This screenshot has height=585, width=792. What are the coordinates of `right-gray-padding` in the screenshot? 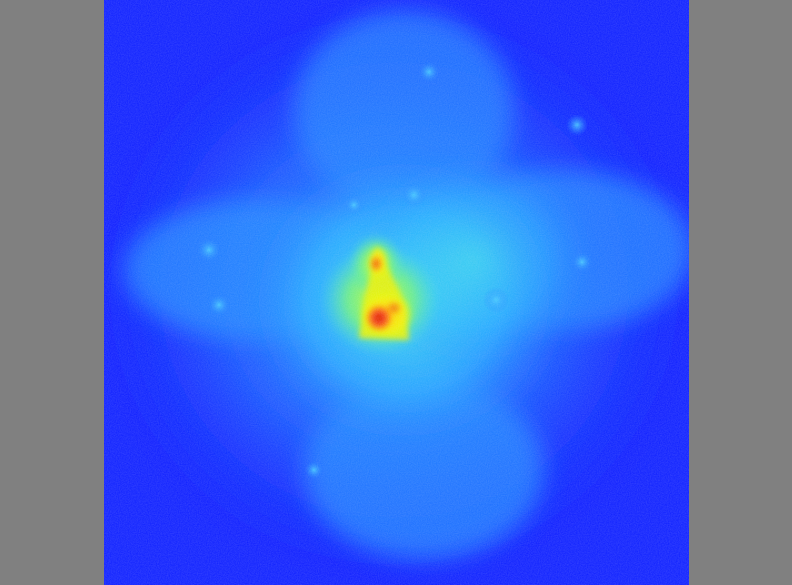 It's located at (740, 292).